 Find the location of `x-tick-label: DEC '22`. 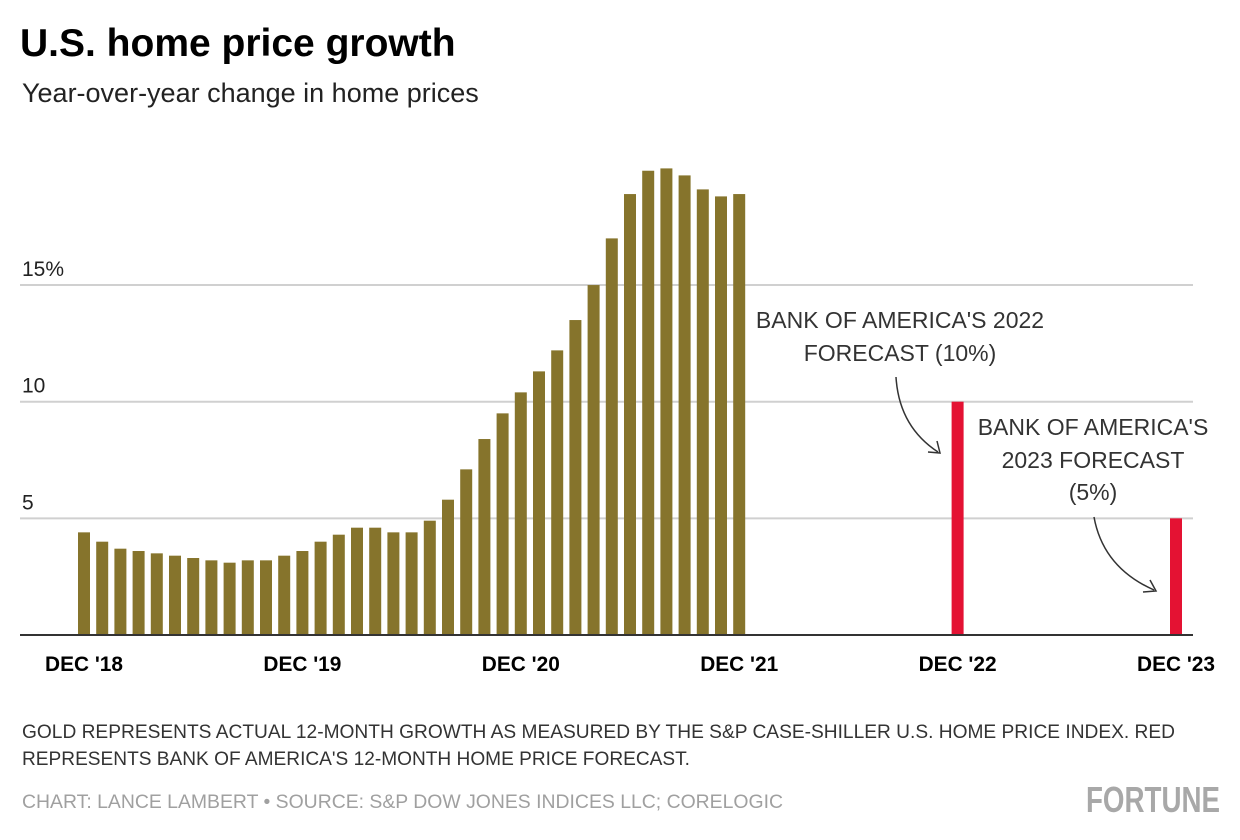

x-tick-label: DEC '22 is located at coordinates (958, 664).